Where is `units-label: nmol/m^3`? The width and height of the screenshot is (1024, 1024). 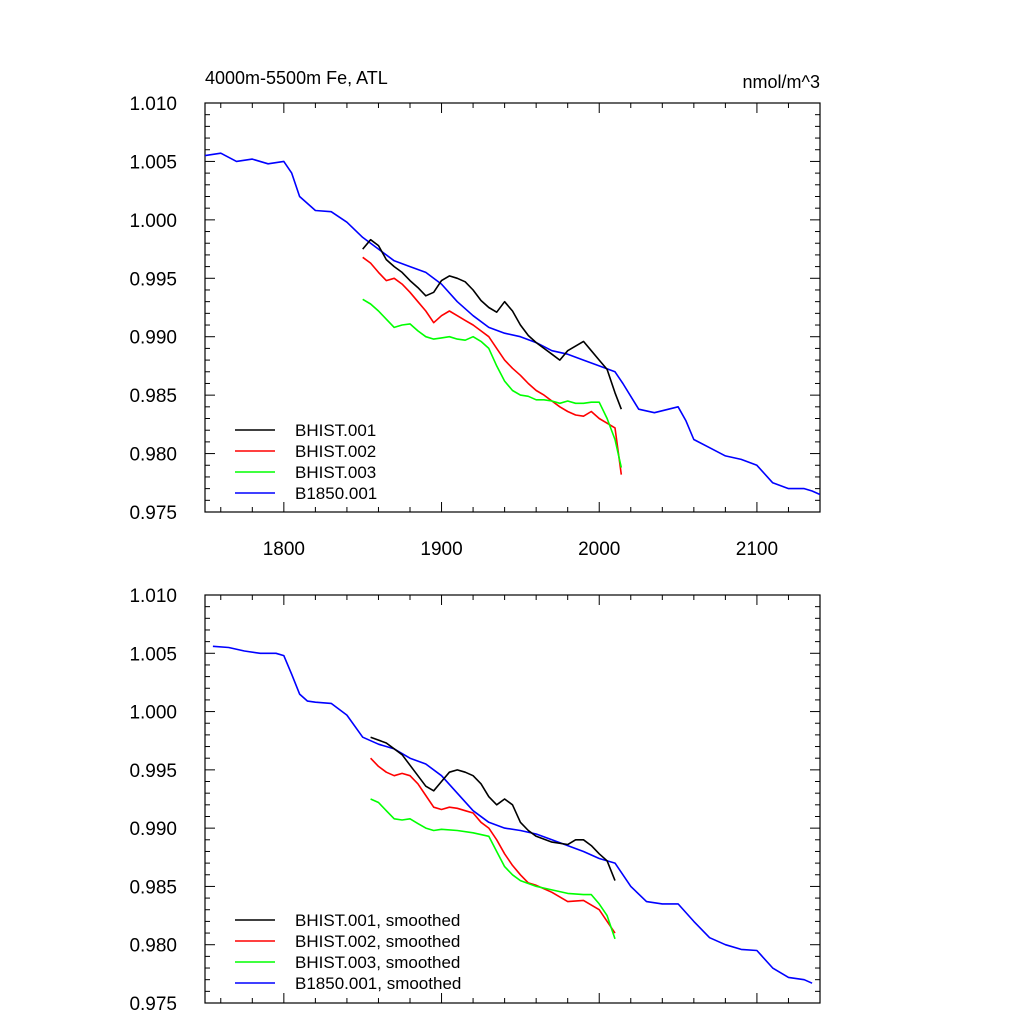
units-label: nmol/m^3 is located at coordinates (781, 82).